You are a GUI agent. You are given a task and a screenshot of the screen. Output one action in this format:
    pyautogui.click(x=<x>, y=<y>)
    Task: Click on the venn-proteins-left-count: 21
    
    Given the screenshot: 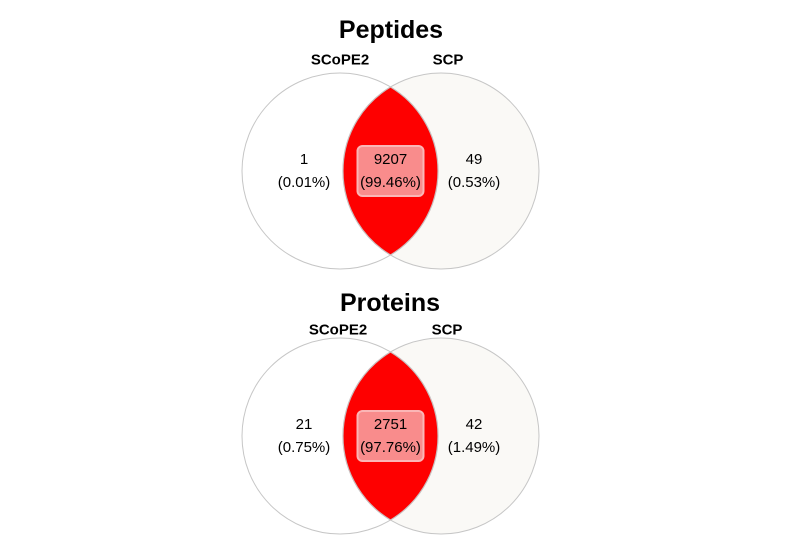 What is the action you would take?
    pyautogui.click(x=304, y=424)
    